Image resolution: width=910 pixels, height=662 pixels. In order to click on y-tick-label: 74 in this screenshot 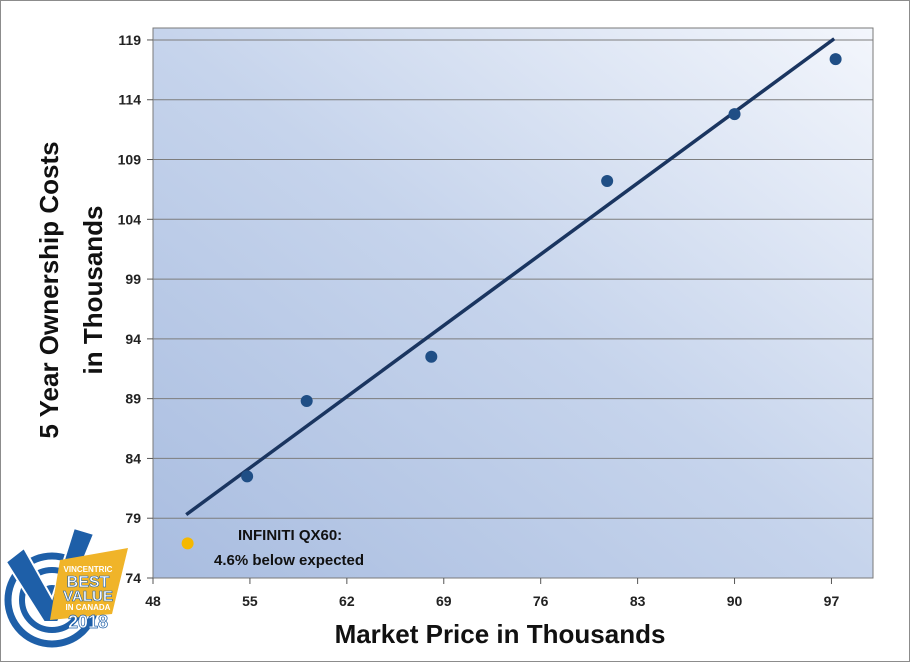, I will do `click(133, 578)`.